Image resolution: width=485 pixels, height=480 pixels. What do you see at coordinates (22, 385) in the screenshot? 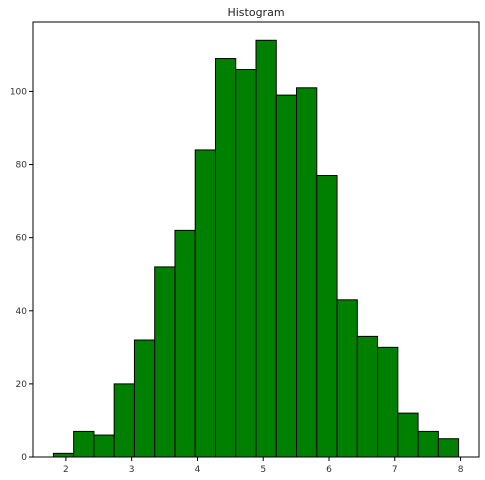
I see `y-tick-label: 20` at bounding box center [22, 385].